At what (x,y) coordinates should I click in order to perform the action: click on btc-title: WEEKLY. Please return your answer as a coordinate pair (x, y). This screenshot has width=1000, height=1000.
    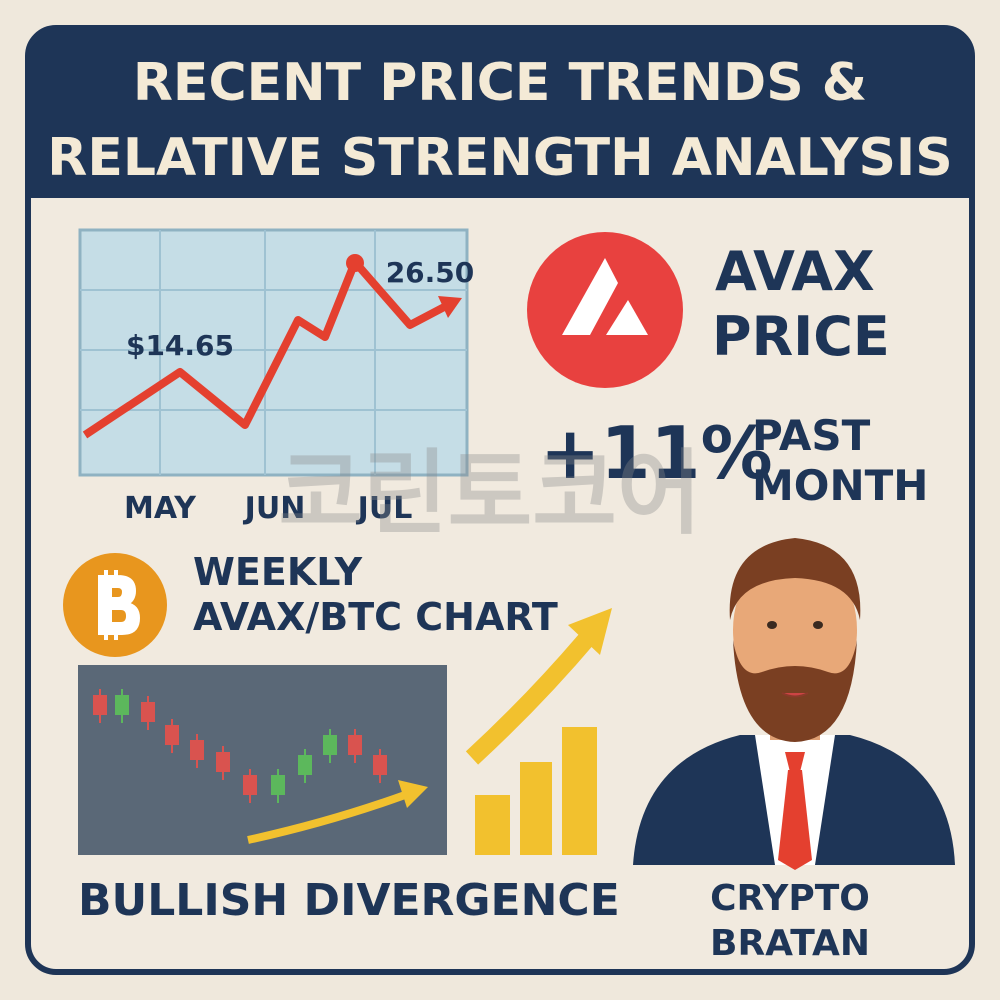
    Looking at the image, I should click on (278, 572).